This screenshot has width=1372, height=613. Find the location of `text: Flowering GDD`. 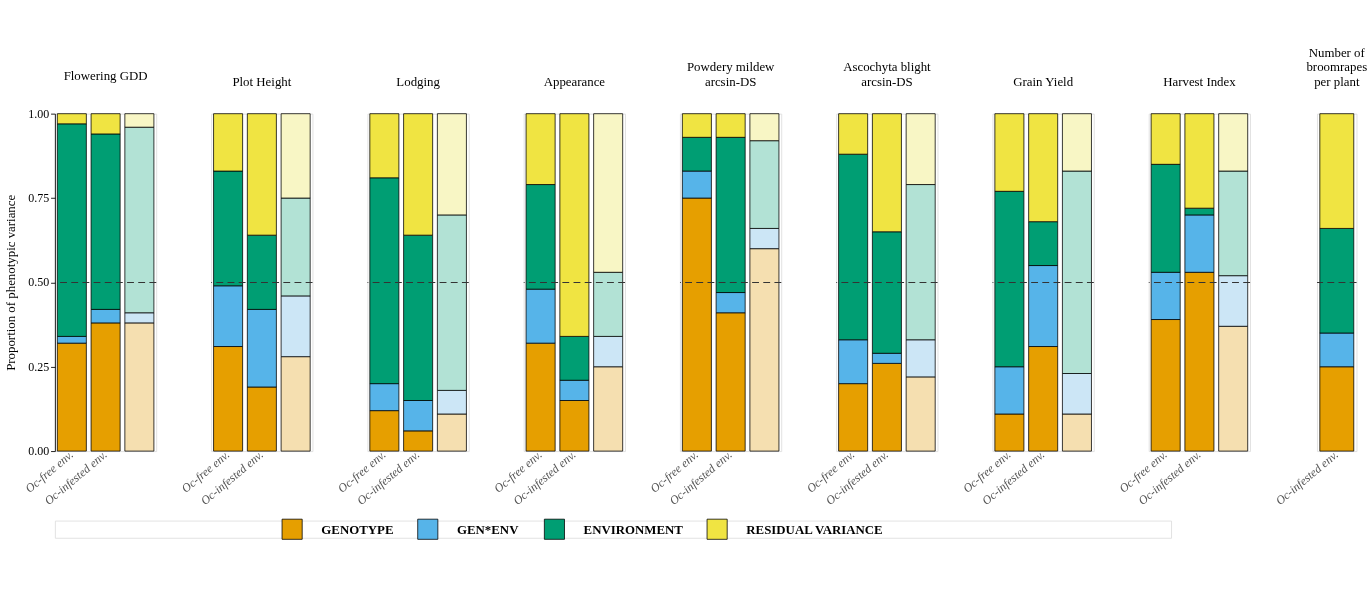

text: Flowering GDD is located at coordinates (105, 76).